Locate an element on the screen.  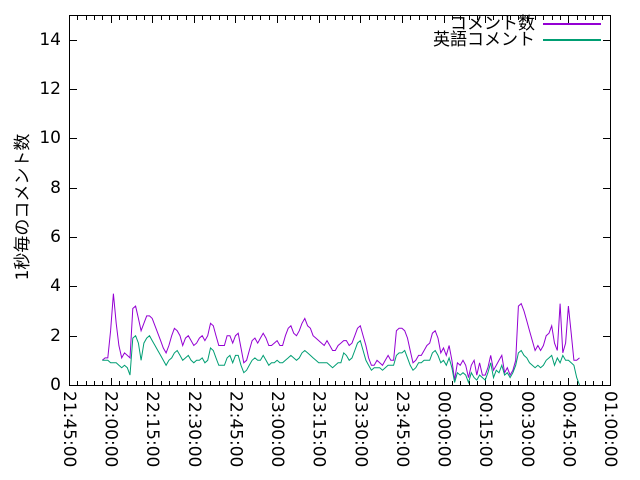
x-tick-label: 23:15:00 is located at coordinates (318, 429).